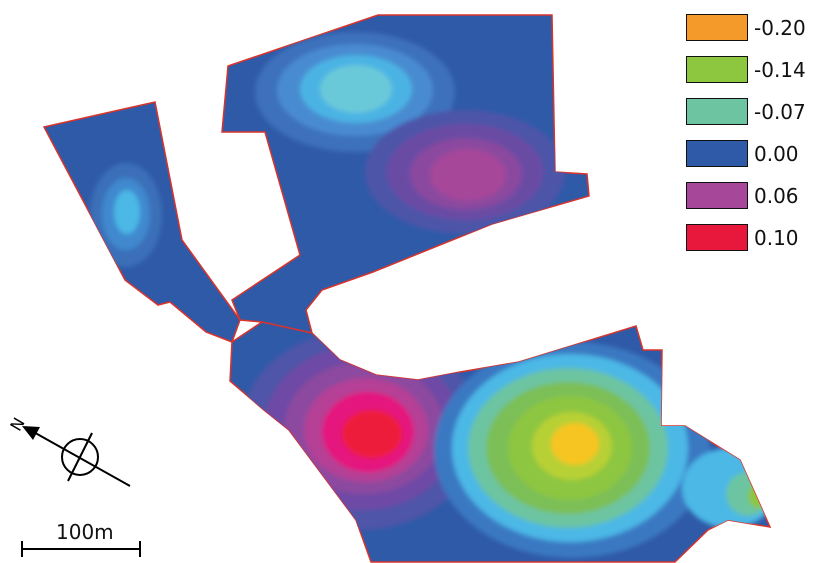 The height and width of the screenshot is (563, 818). I want to click on north-arrow: N, so click(68, 450).